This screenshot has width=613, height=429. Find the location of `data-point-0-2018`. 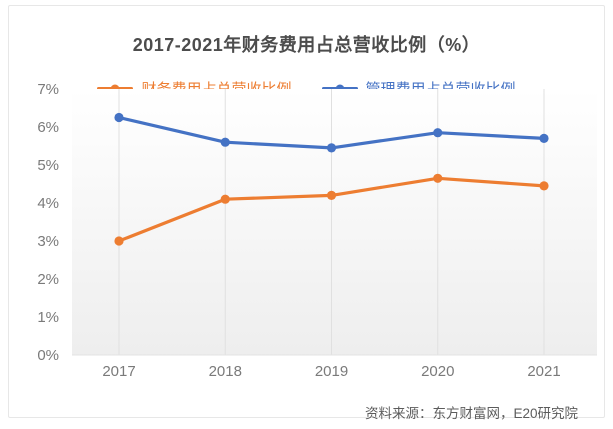

data-point-0-2018 is located at coordinates (225, 199).